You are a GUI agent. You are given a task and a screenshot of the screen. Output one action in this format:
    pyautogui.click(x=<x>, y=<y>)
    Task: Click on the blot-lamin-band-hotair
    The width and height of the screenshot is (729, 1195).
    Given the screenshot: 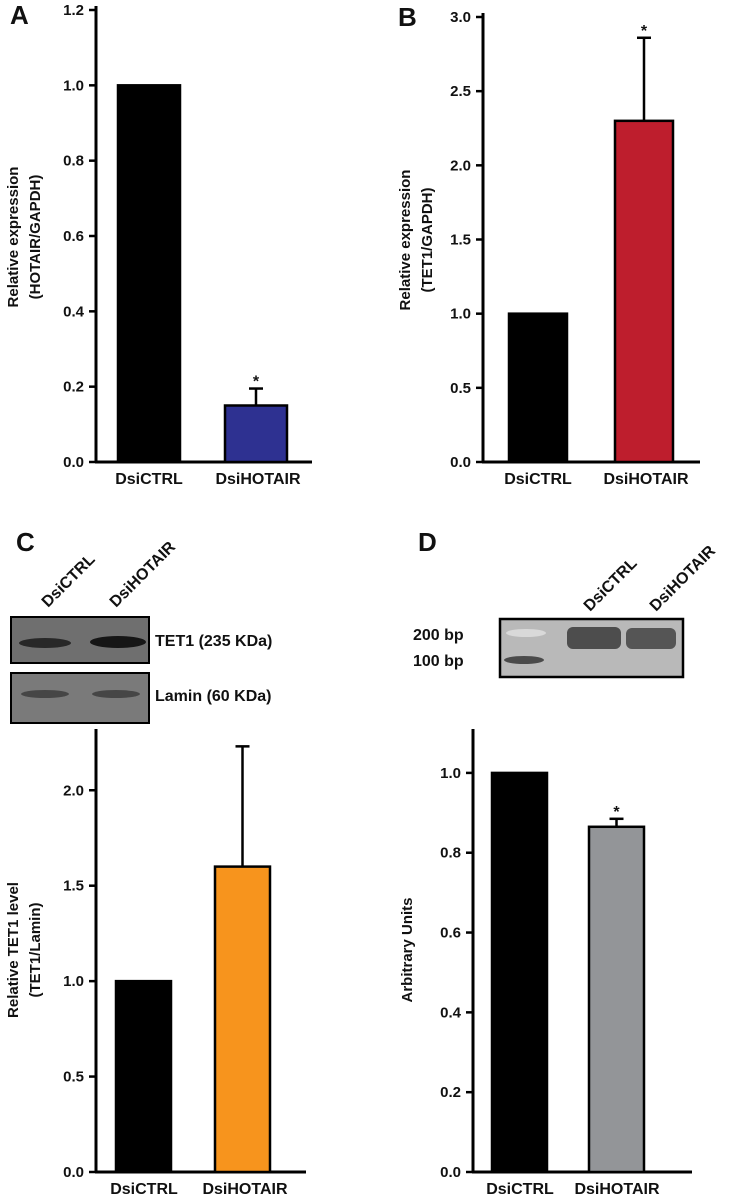 What is the action you would take?
    pyautogui.click(x=116, y=694)
    